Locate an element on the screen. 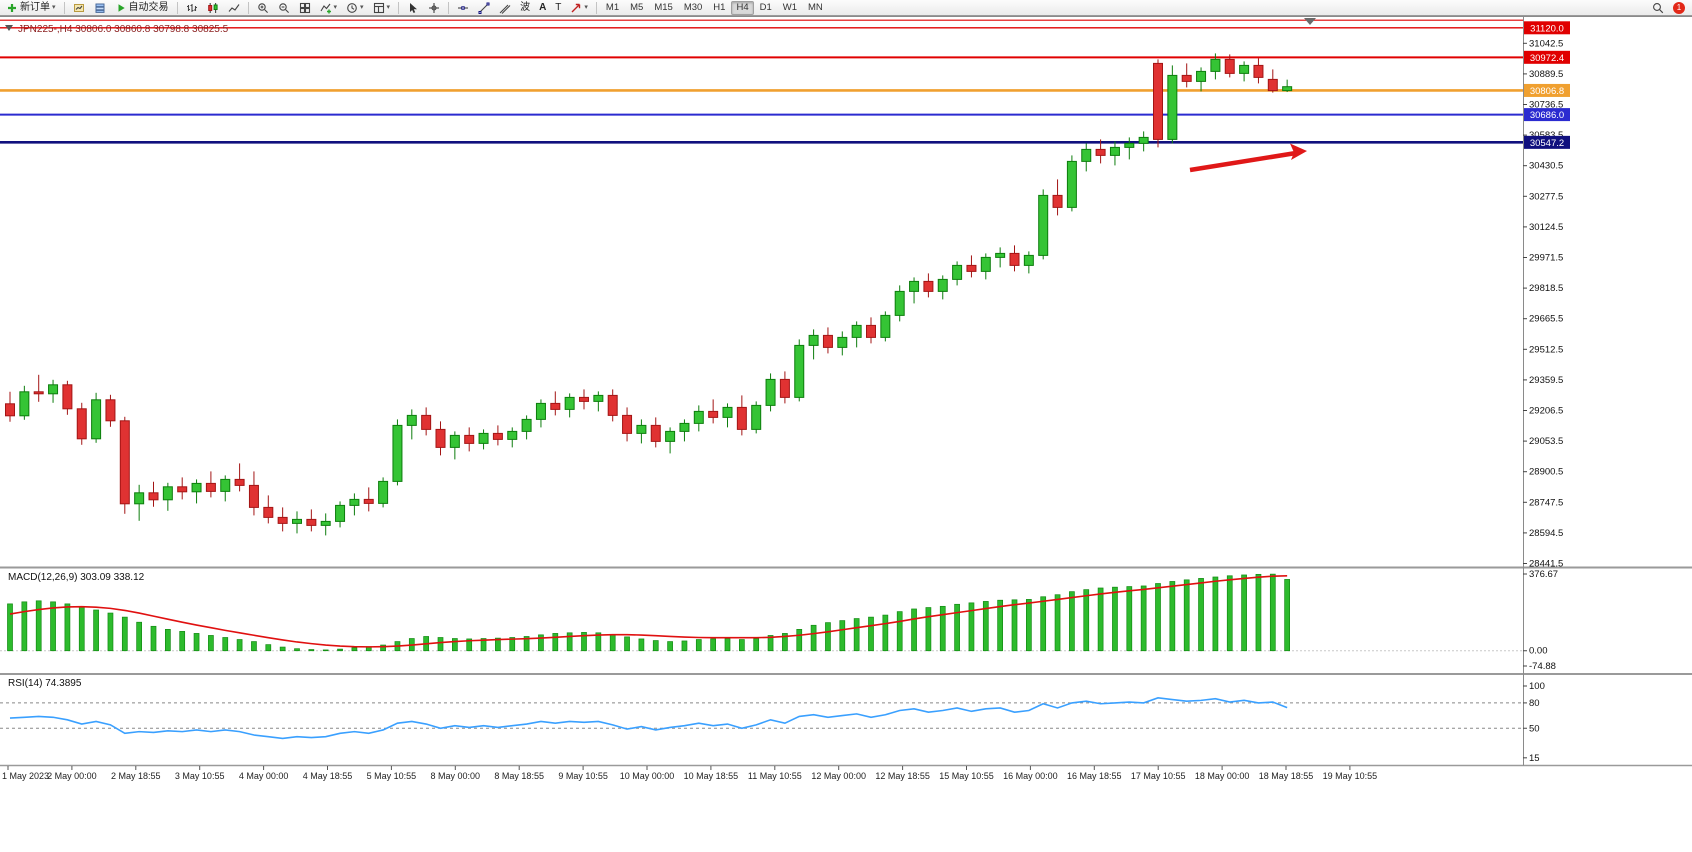 The width and height of the screenshot is (1692, 852). timeframe-w1-button: W1 is located at coordinates (790, 8).